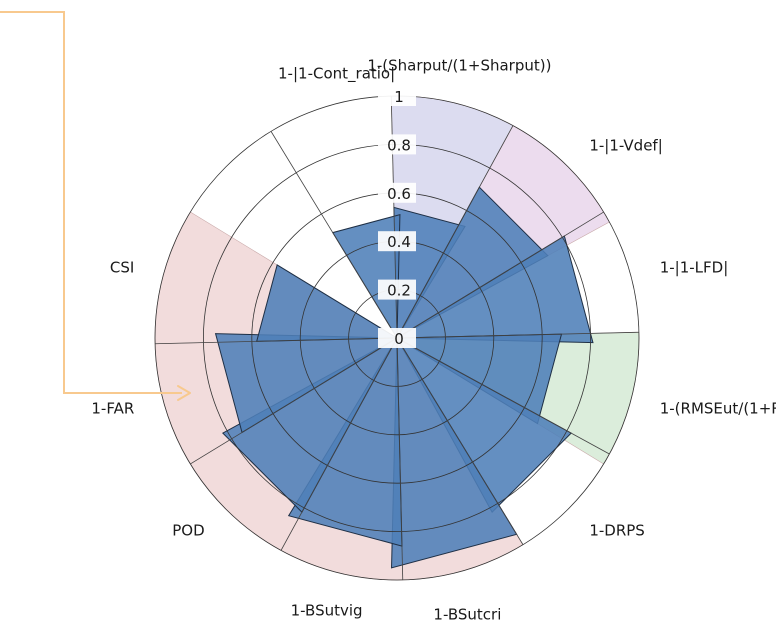 Image resolution: width=776 pixels, height=635 pixels. What do you see at coordinates (397, 217) in the screenshot?
I see `tick-labels: 0 0.2 0.4 0.6 0.8 1` at bounding box center [397, 217].